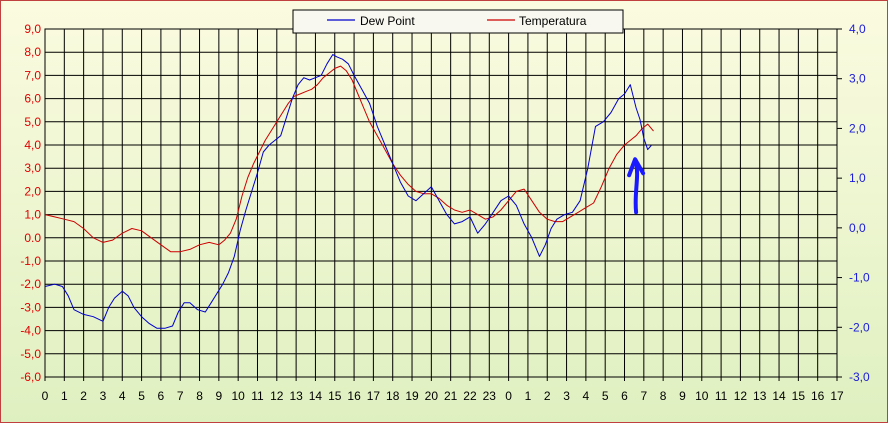  I want to click on left-tick-label: -6,0, so click(30, 377).